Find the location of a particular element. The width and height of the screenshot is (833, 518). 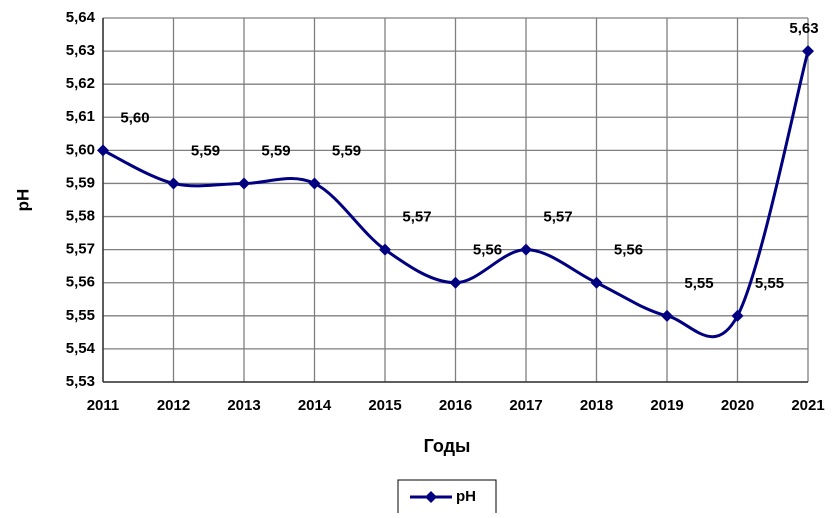

y-tick-label: 5,60 is located at coordinates (80, 149).